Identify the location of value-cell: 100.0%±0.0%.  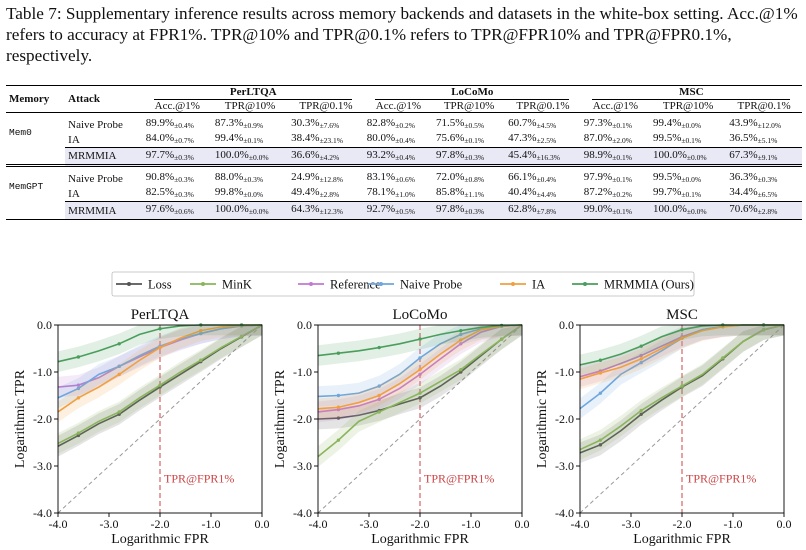
(688, 210).